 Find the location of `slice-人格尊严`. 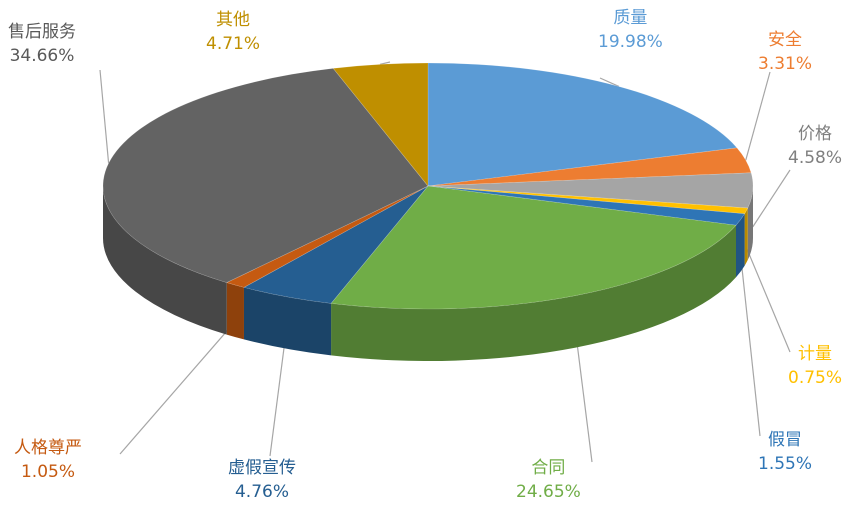

slice-人格尊严 is located at coordinates (327, 236).